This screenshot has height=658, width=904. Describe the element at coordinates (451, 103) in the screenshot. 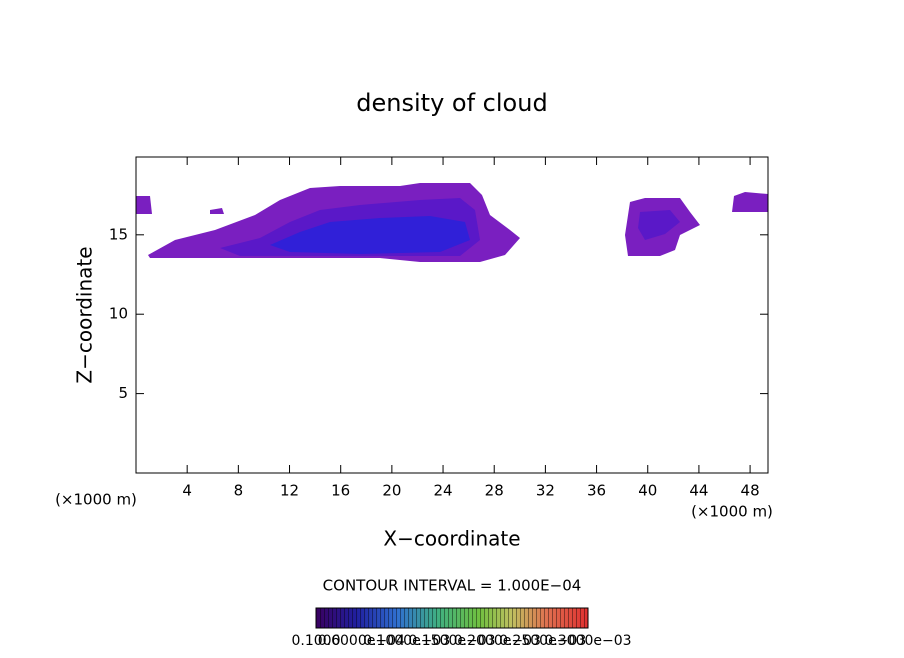

I see `chart-title: density of cloud` at that location.